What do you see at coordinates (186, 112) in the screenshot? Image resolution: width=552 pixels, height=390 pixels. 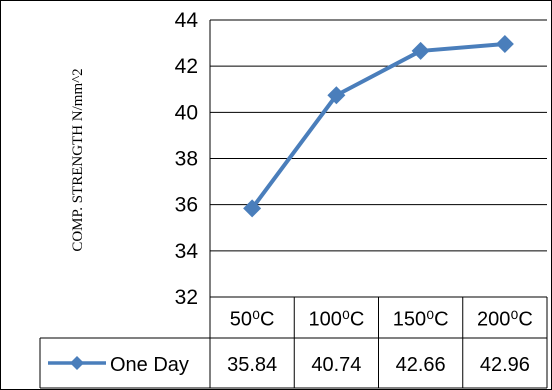 I see `y-tick-label-40: 40` at bounding box center [186, 112].